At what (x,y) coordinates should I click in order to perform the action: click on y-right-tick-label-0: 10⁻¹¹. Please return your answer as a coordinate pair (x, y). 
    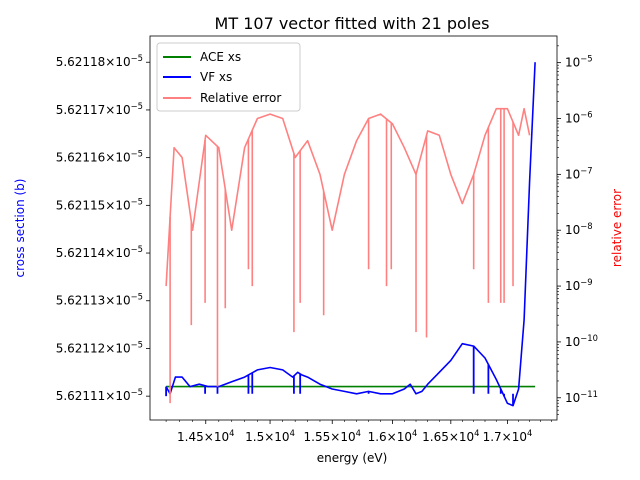
    Looking at the image, I should click on (581, 397).